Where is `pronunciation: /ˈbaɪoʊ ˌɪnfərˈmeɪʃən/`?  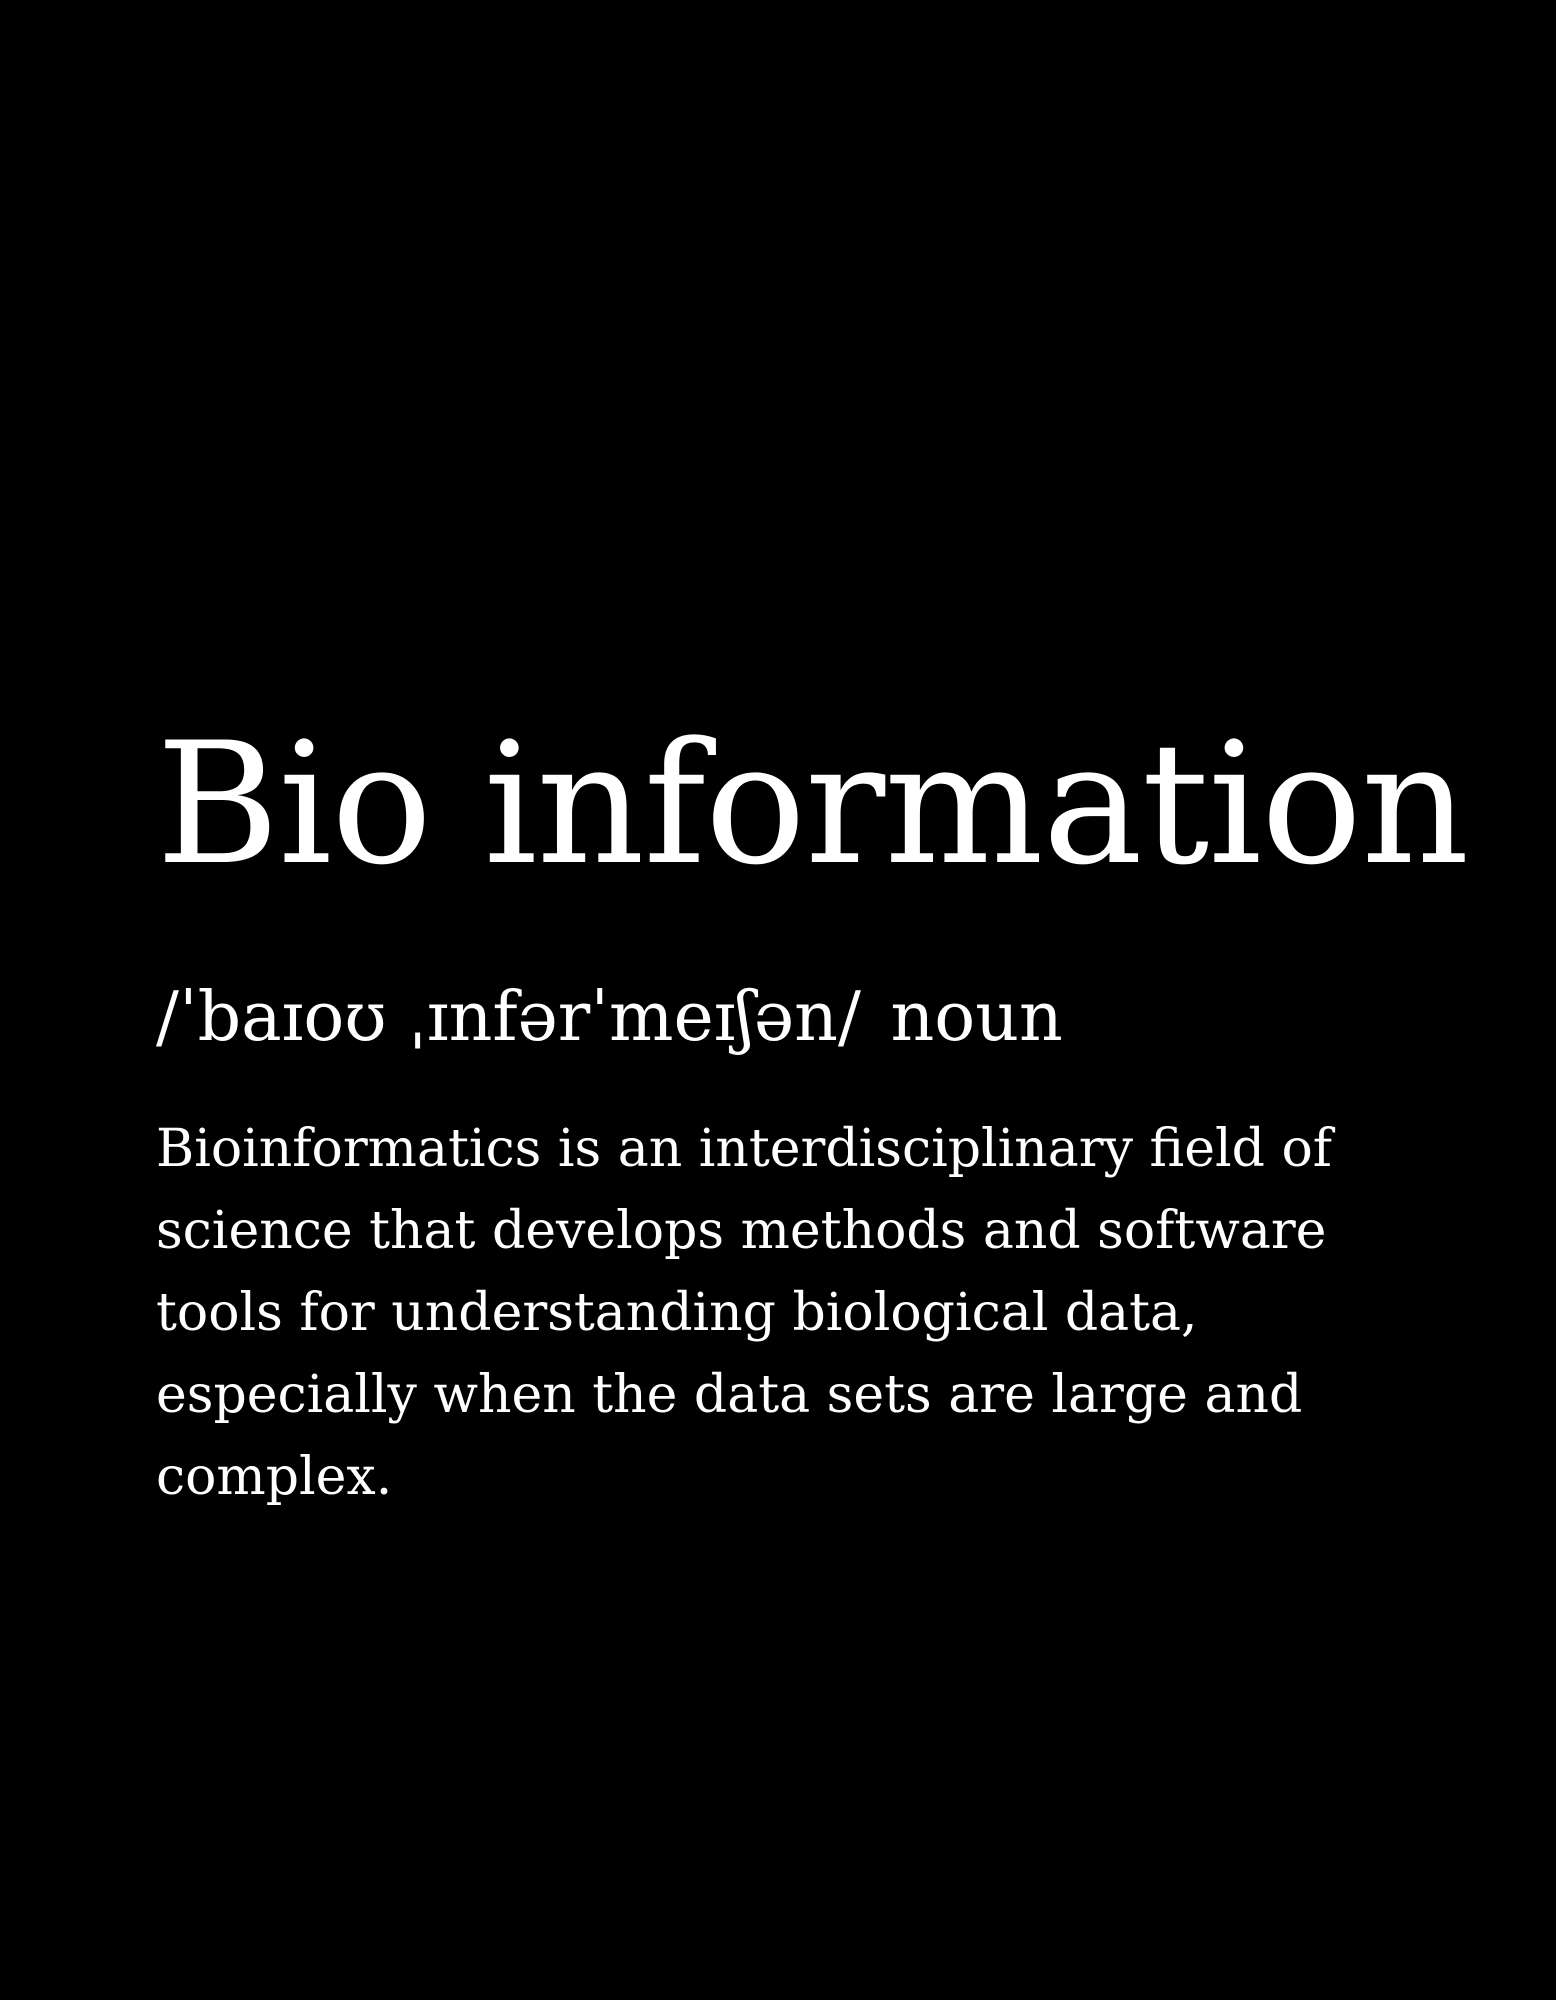 pronunciation: /ˈbaɪoʊ ˌɪnfərˈmeɪʃən/ is located at coordinates (508, 1017).